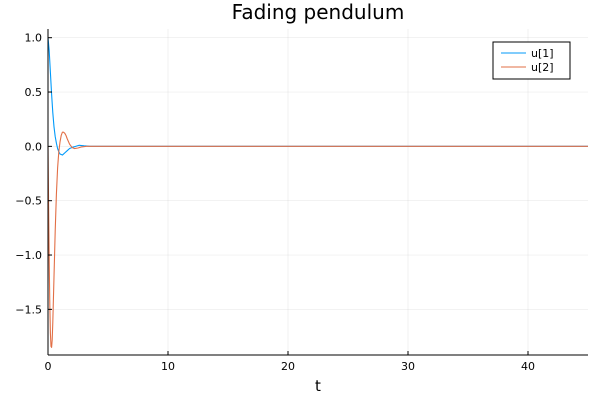  I want to click on legend-label-1: u[1], so click(542, 53).